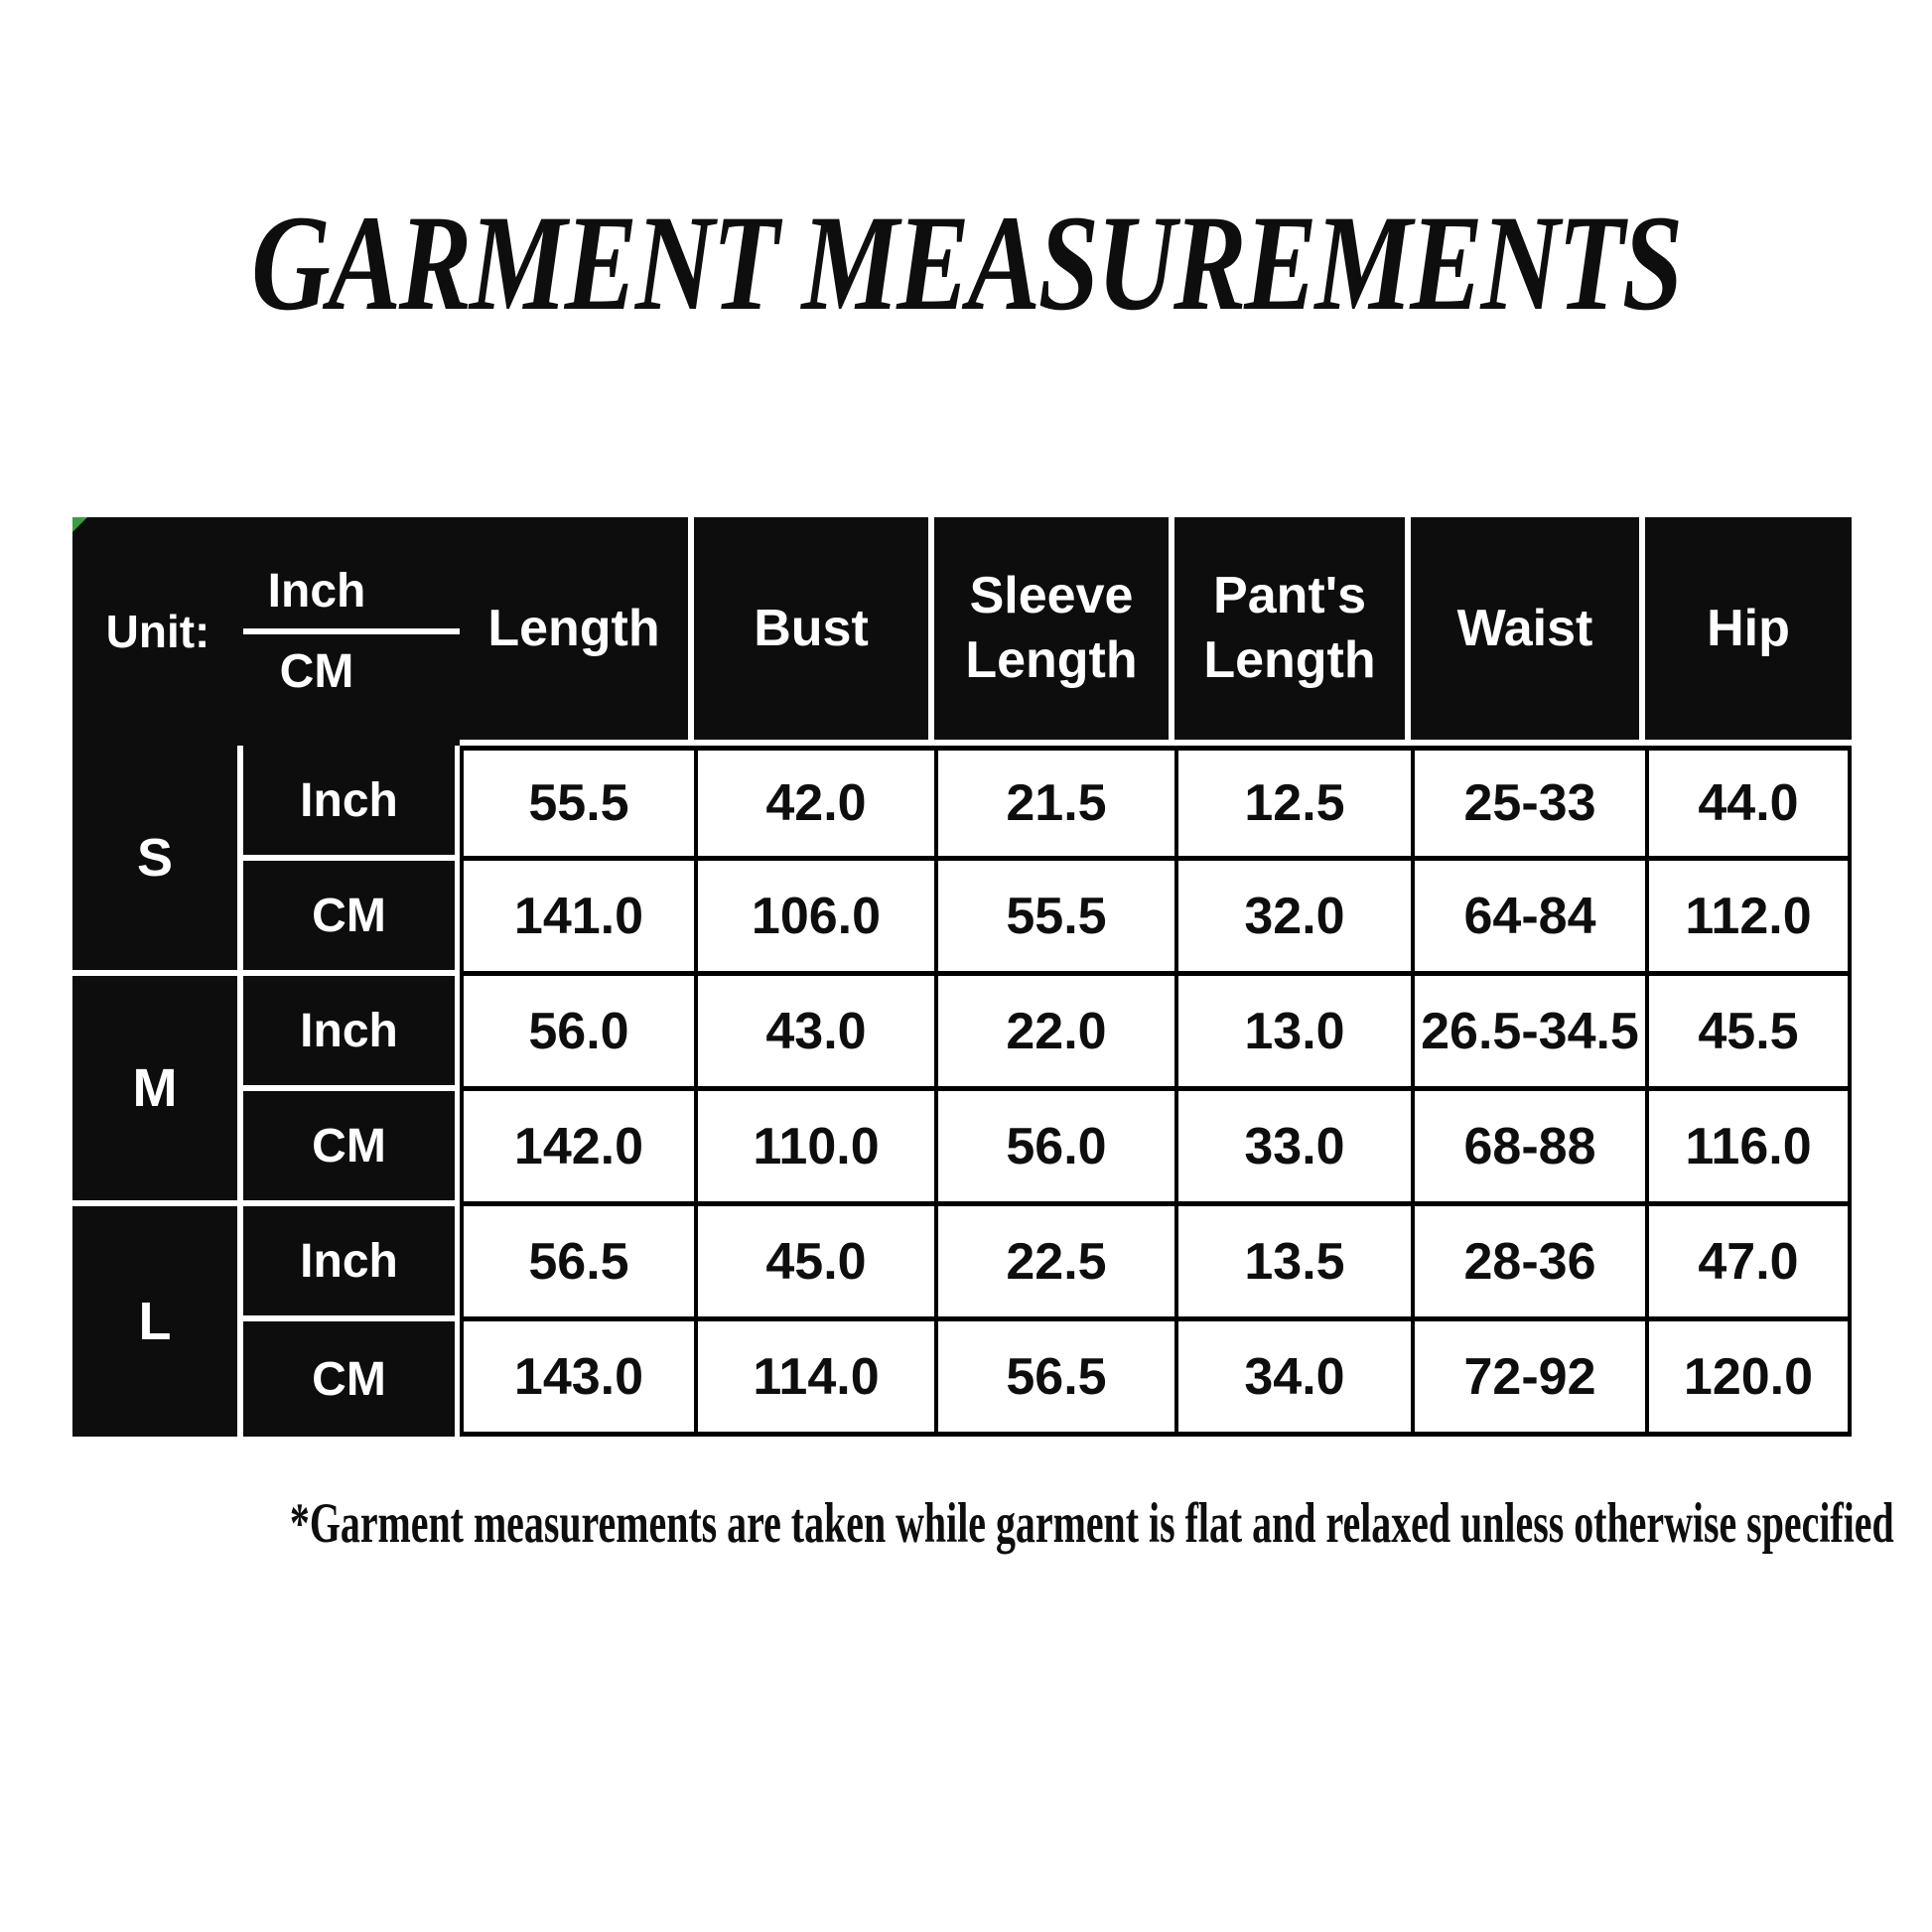 The width and height of the screenshot is (1932, 1932). Describe the element at coordinates (1054, 1034) in the screenshot. I see `measurement-cell: 22.0` at that location.